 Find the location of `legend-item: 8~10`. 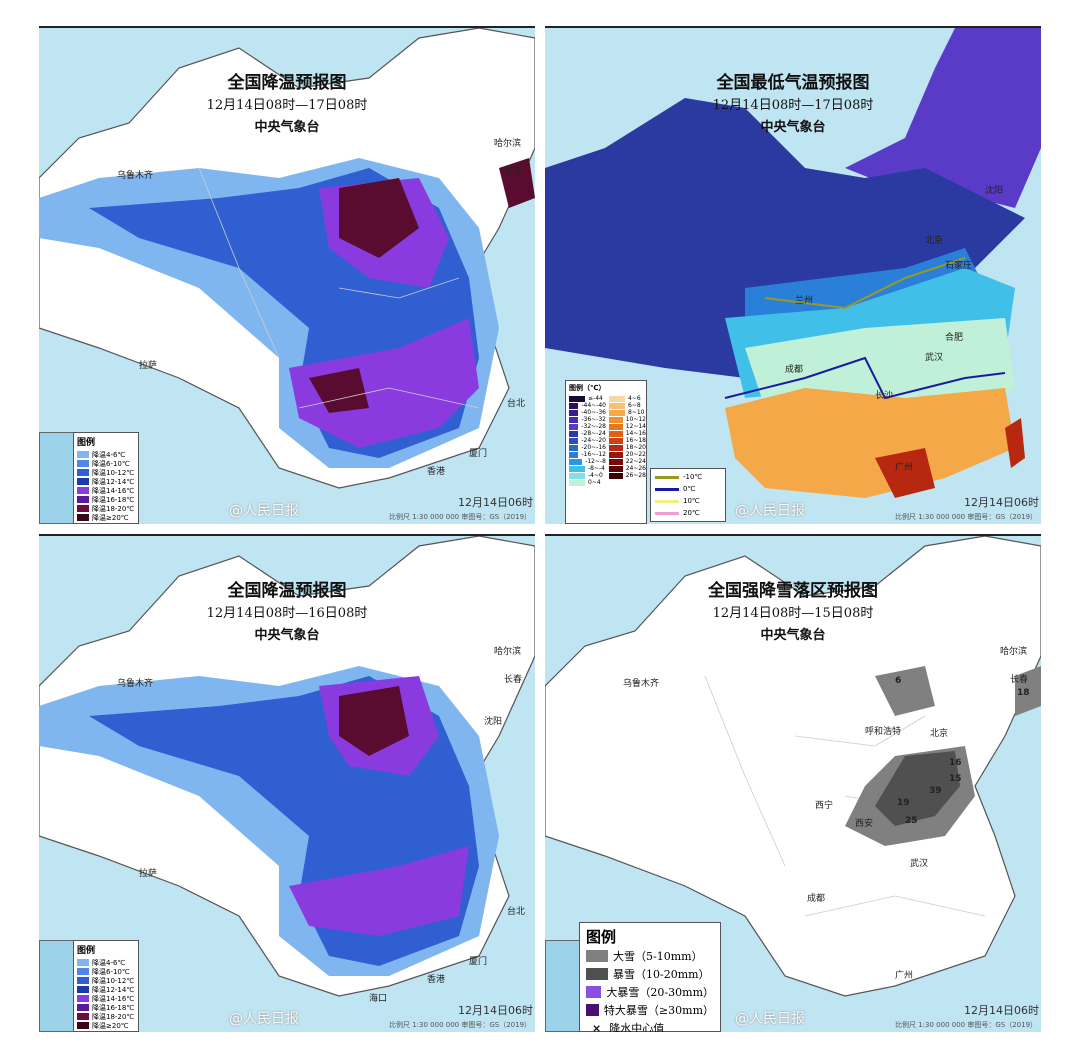

legend-item: 8~10 is located at coordinates (626, 412).